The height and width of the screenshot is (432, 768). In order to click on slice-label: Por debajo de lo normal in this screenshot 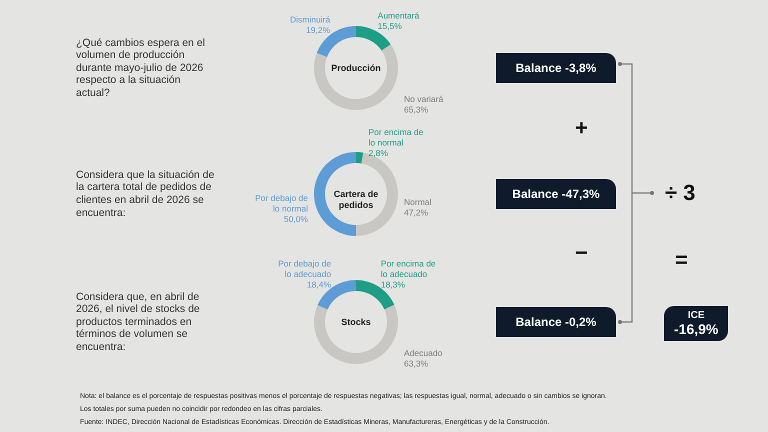, I will do `click(281, 203)`.